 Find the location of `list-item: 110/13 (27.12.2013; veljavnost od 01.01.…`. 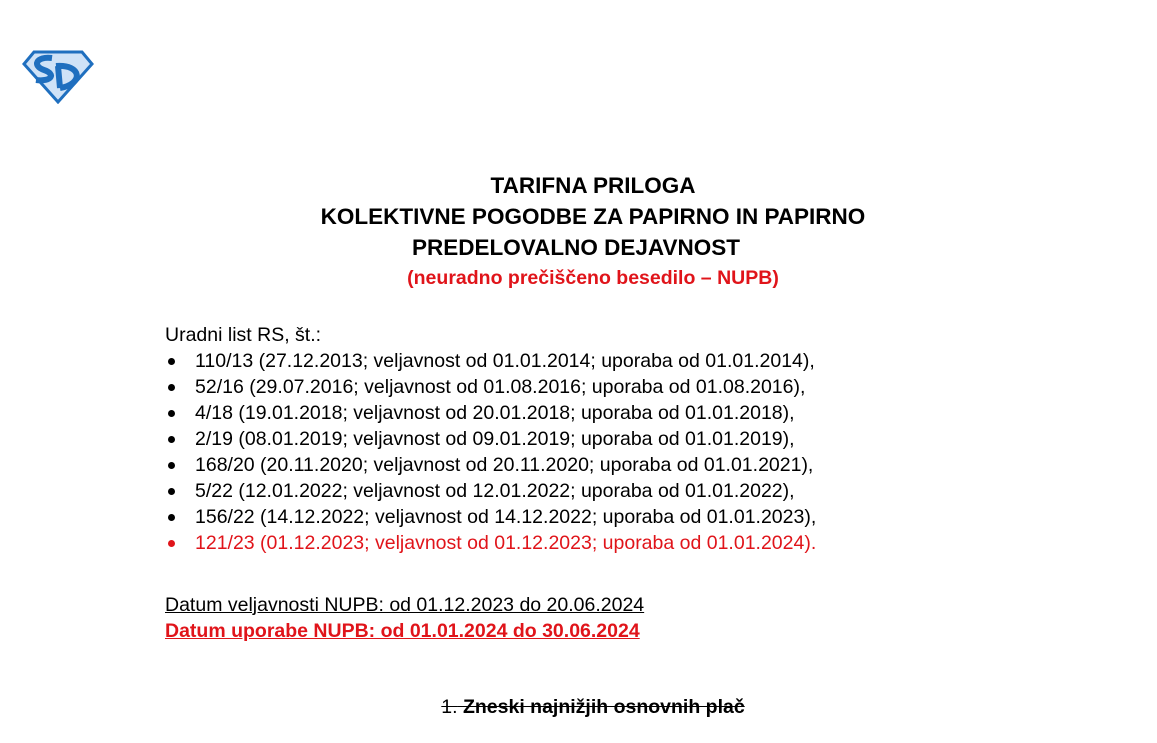

list-item: 110/13 (27.12.2013; veljavnost od 01.01.… is located at coordinates (490, 361).